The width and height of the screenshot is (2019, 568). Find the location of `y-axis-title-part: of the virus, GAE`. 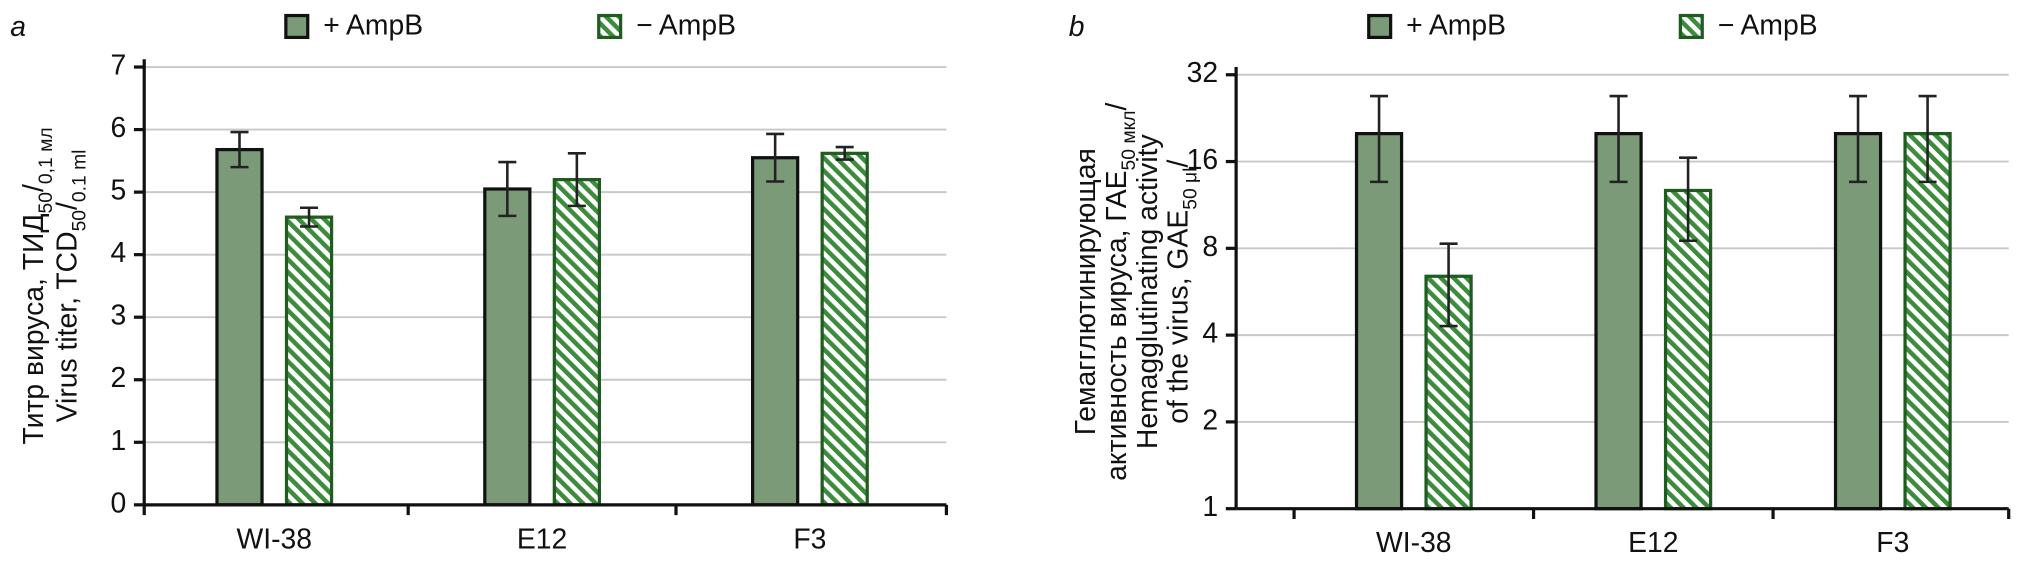

y-axis-title-part: of the virus, GAE is located at coordinates (1179, 317).